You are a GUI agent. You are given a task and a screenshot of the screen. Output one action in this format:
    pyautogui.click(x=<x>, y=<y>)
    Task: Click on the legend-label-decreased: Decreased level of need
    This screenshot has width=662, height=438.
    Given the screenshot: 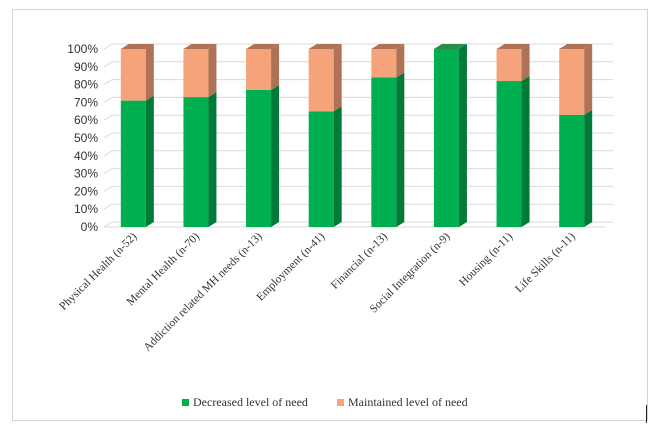 What is the action you would take?
    pyautogui.click(x=250, y=402)
    